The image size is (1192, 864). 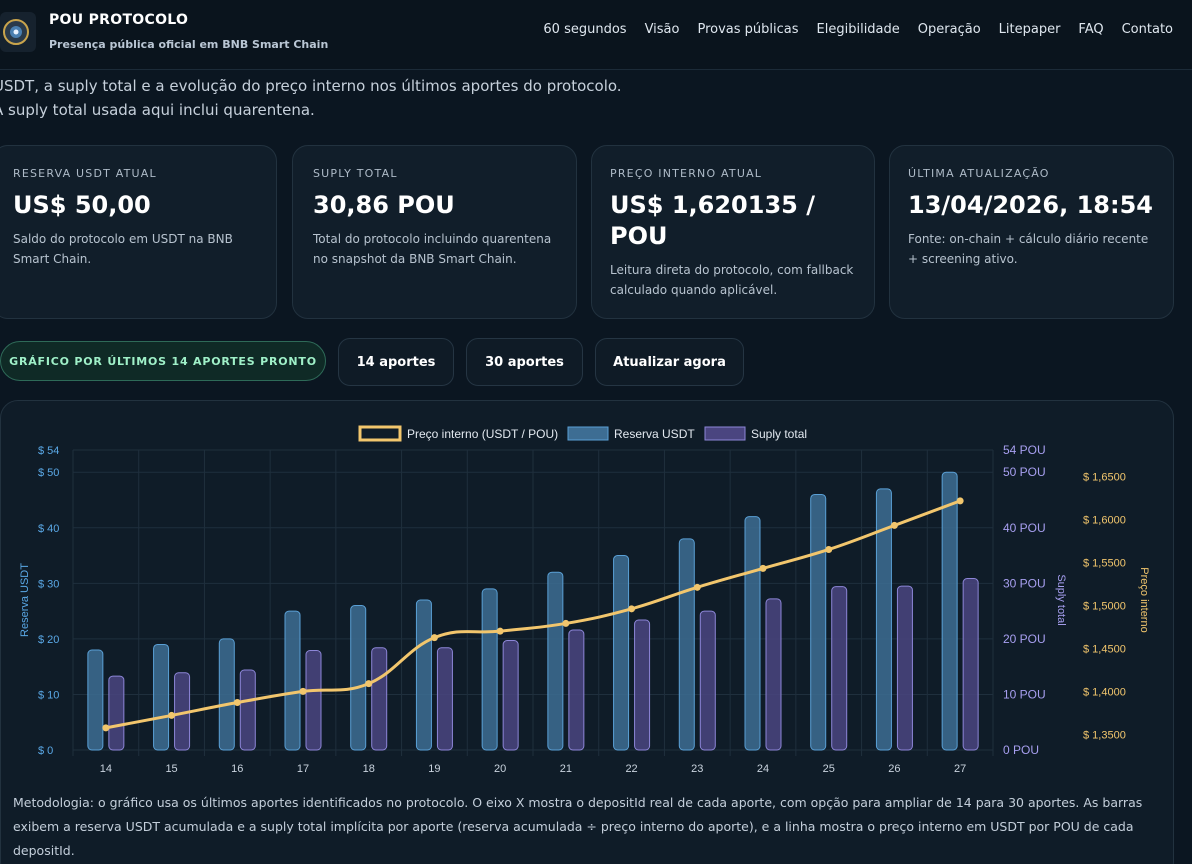 I want to click on reserve-axis-tick: $ 10, so click(x=48, y=695).